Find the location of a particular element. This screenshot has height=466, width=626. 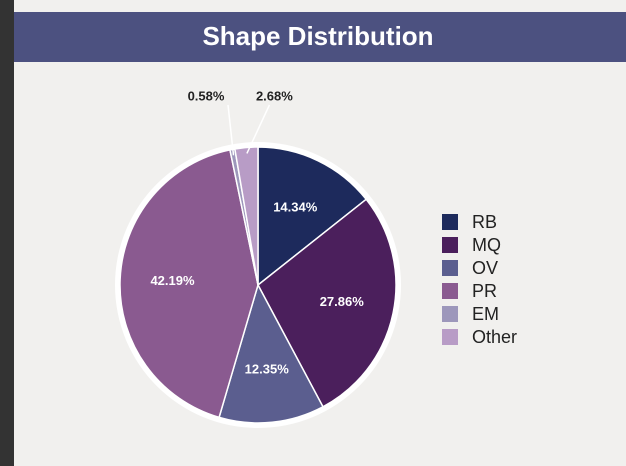

legend-label: OV is located at coordinates (485, 268).